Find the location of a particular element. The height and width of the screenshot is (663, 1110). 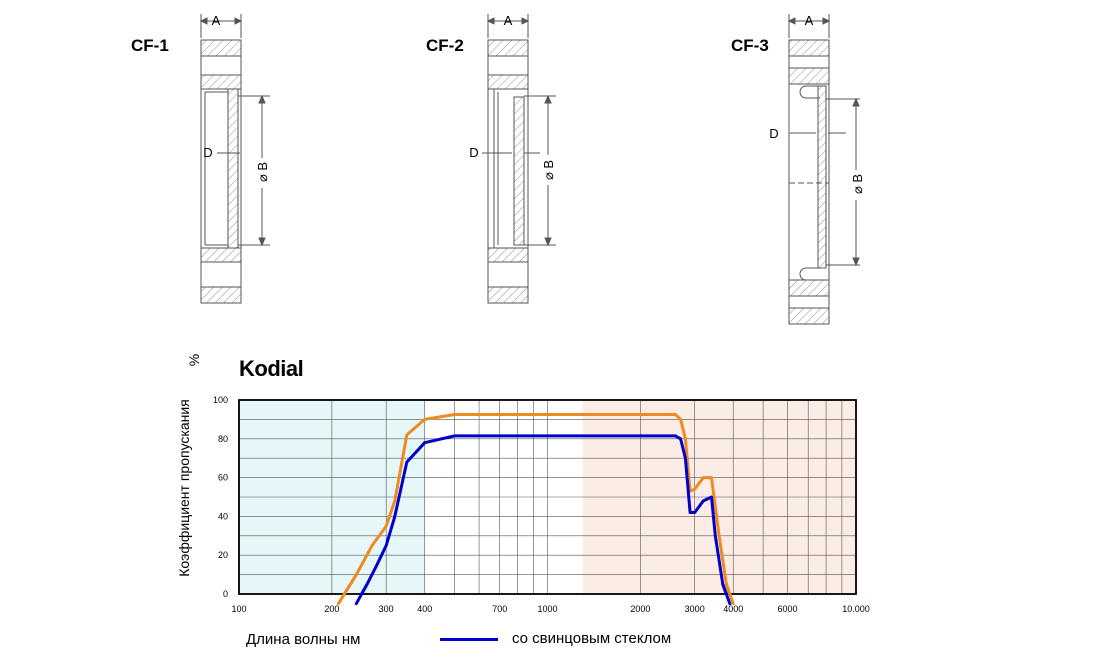

cf3-title: CF-3 is located at coordinates (750, 45).